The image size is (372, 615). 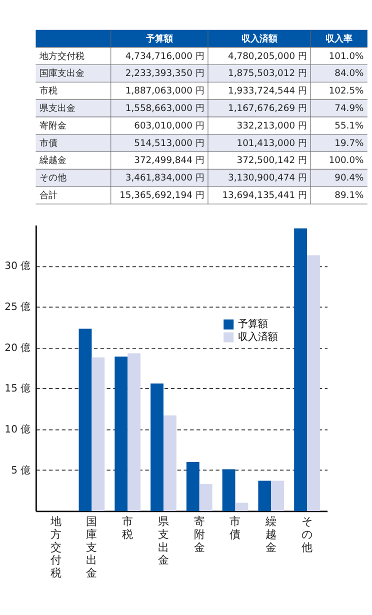 What do you see at coordinates (17, 429) in the screenshot?
I see `y-tick-label: 10 億` at bounding box center [17, 429].